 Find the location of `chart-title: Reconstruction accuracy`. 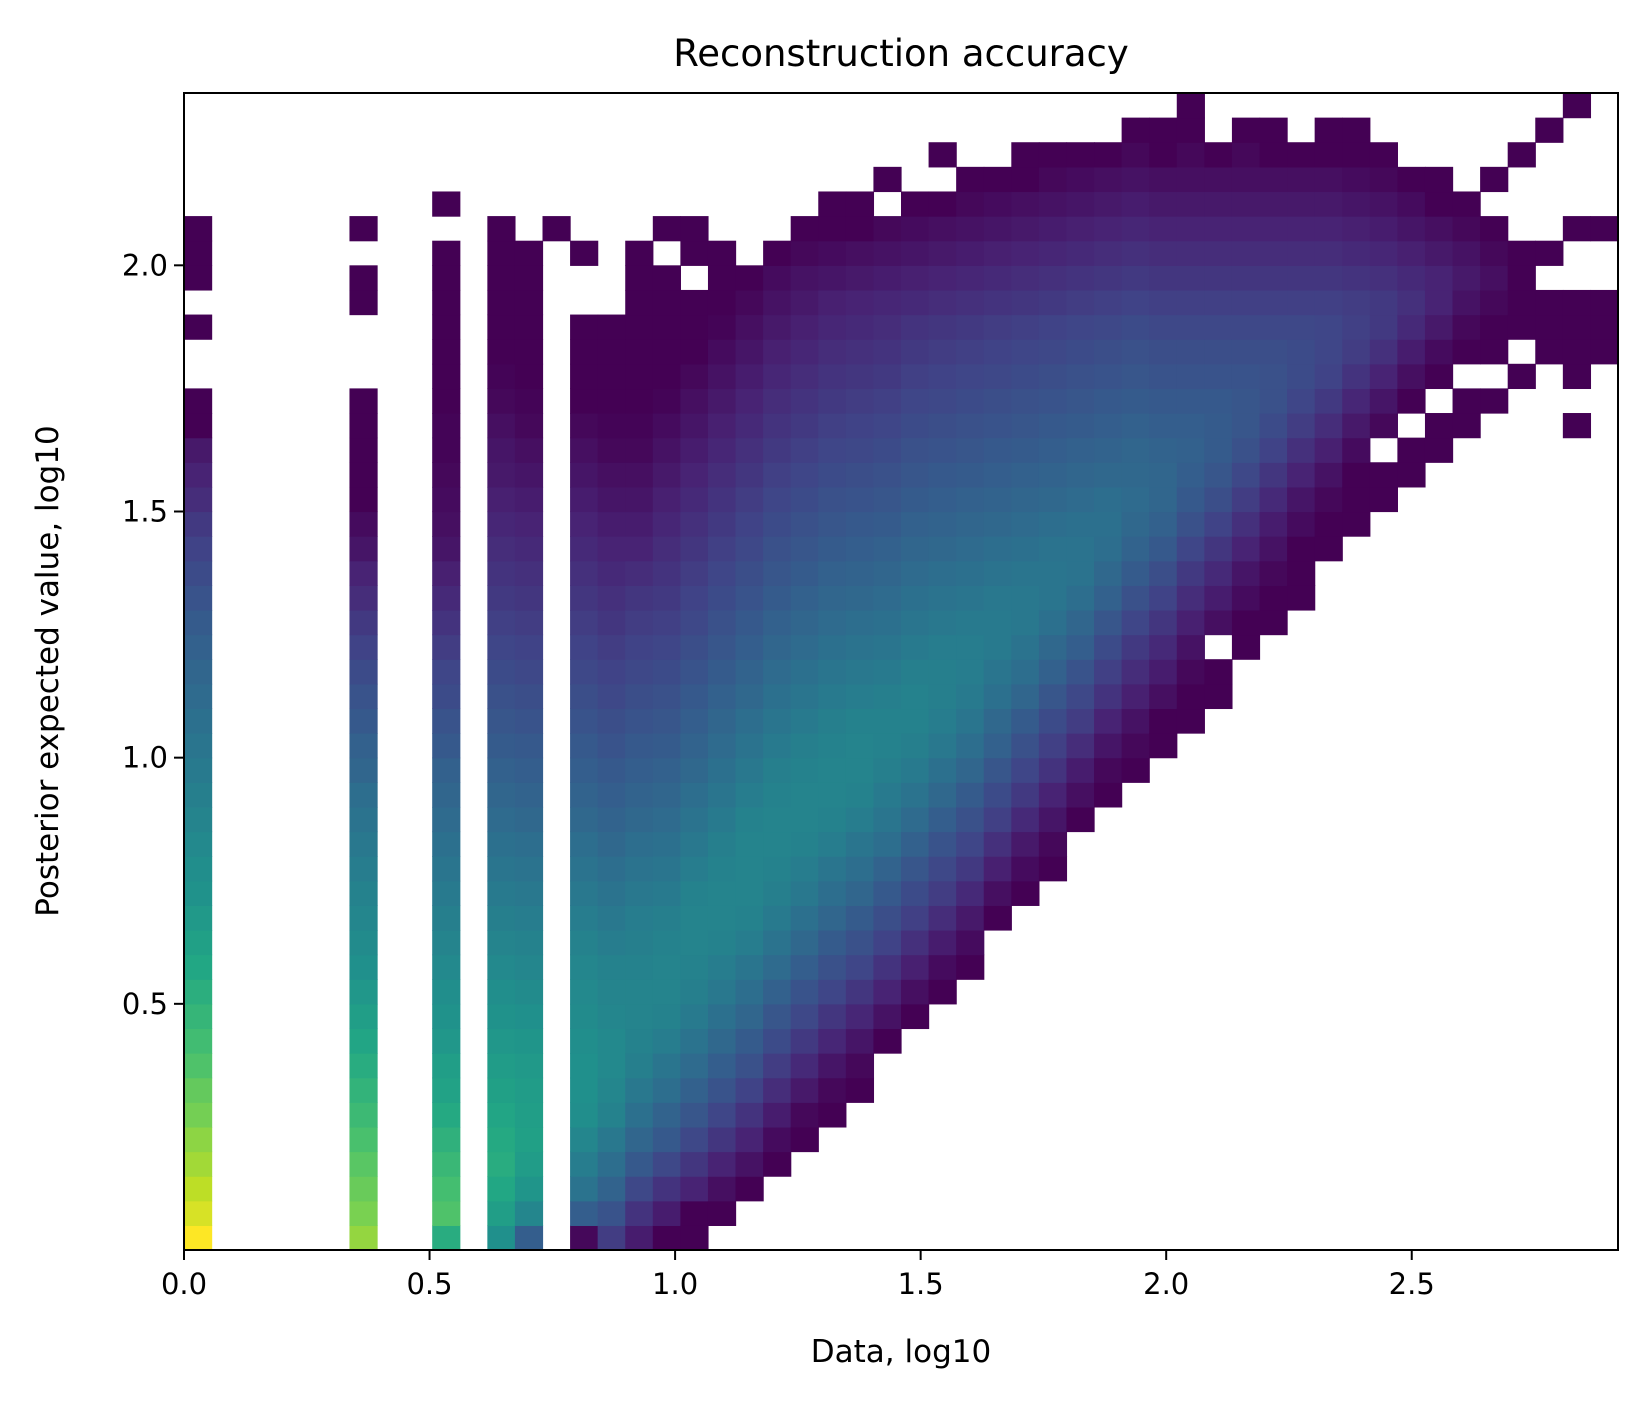

chart-title: Reconstruction accuracy is located at coordinates (901, 53).